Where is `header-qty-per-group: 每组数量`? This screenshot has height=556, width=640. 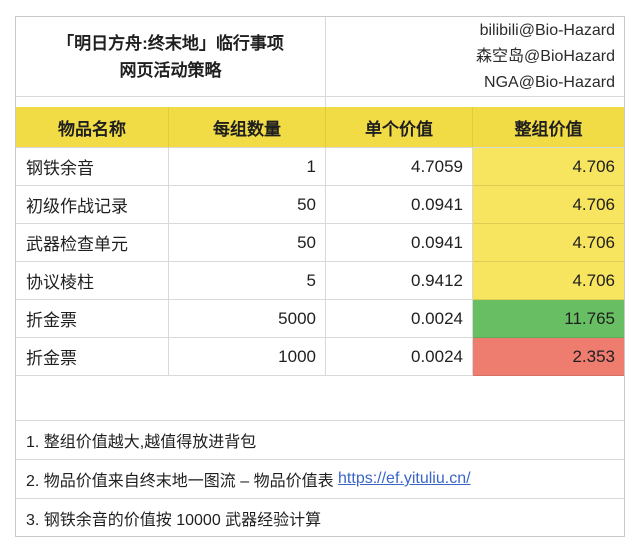 header-qty-per-group: 每组数量 is located at coordinates (247, 127).